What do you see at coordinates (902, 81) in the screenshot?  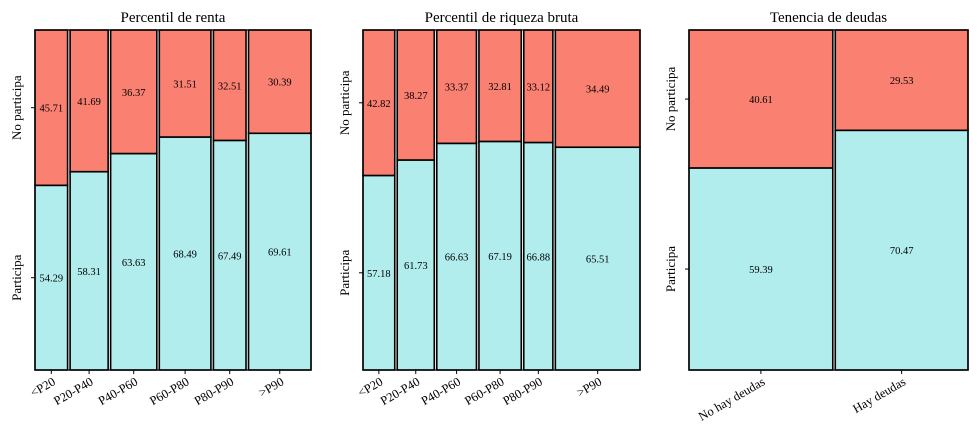 I see `data-label-no-participa: 29.53` at bounding box center [902, 81].